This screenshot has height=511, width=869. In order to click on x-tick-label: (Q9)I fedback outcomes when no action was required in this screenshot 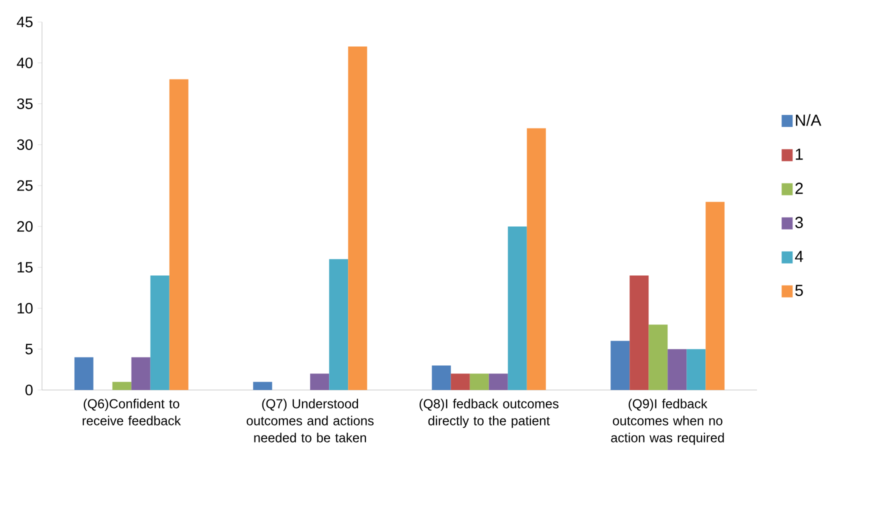, I will do `click(667, 421)`.